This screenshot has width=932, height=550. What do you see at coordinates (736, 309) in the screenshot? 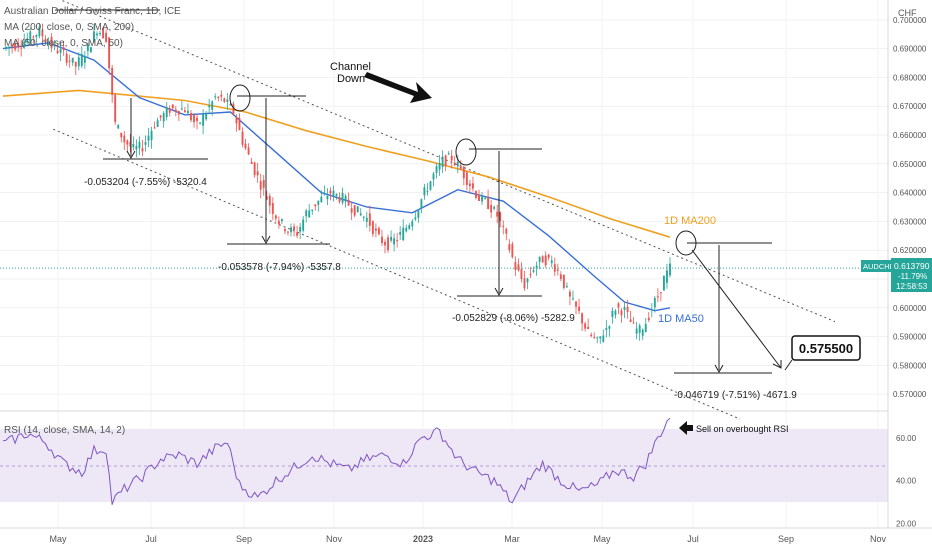
I see `projection-line` at bounding box center [736, 309].